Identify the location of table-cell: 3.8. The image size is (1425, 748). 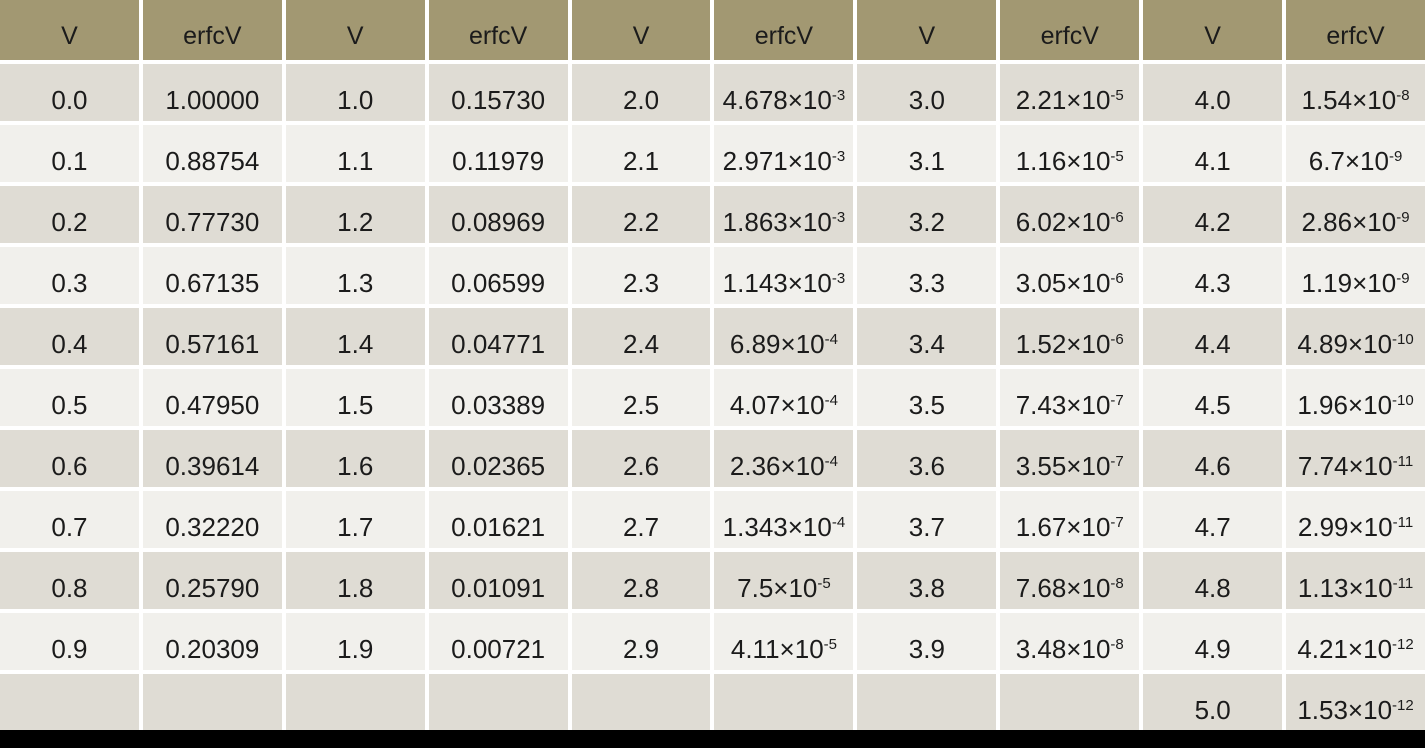
(927, 580).